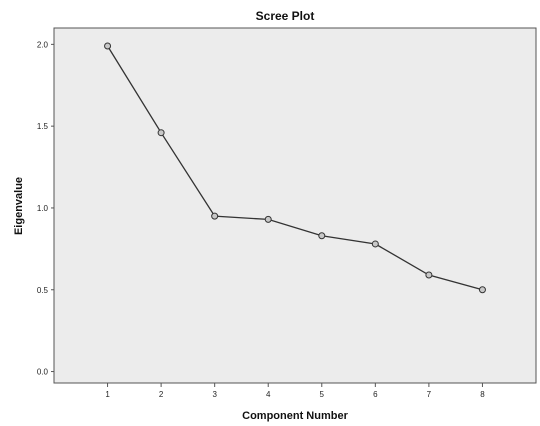  What do you see at coordinates (375, 394) in the screenshot?
I see `x-tick-label: 6` at bounding box center [375, 394].